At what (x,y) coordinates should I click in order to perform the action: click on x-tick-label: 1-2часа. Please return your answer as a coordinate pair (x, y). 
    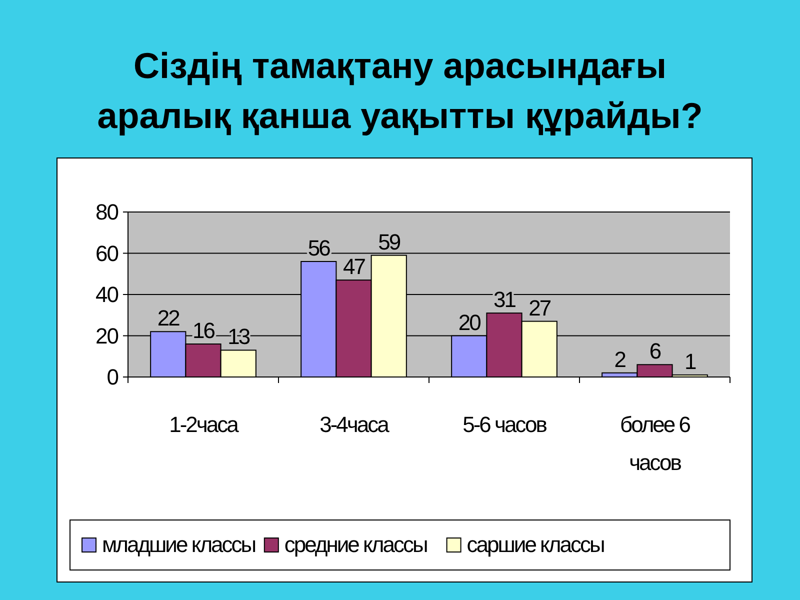
    Looking at the image, I should click on (204, 424).